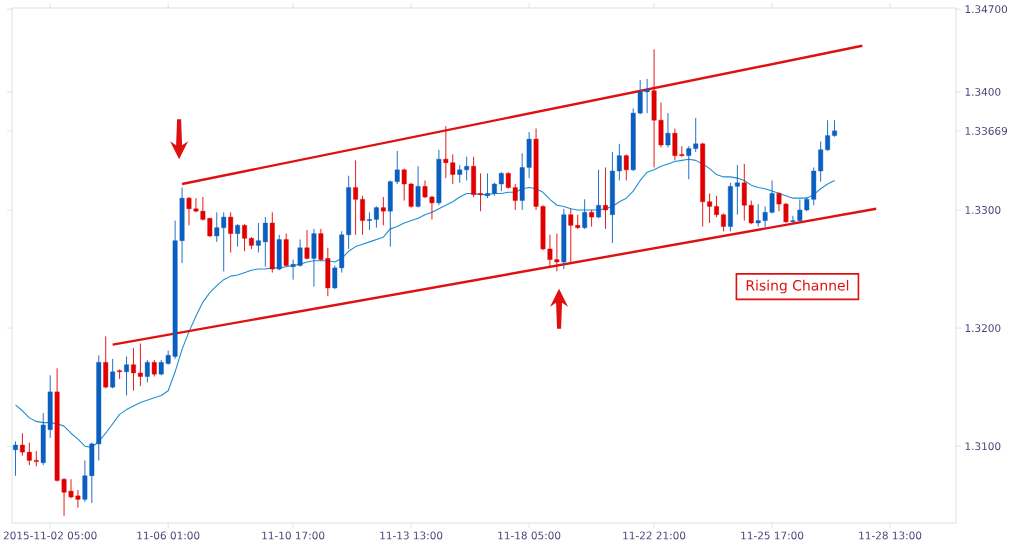 The height and width of the screenshot is (557, 1024). Describe the element at coordinates (529, 535) in the screenshot. I see `x-tick-label: 11-18 05:00` at that location.